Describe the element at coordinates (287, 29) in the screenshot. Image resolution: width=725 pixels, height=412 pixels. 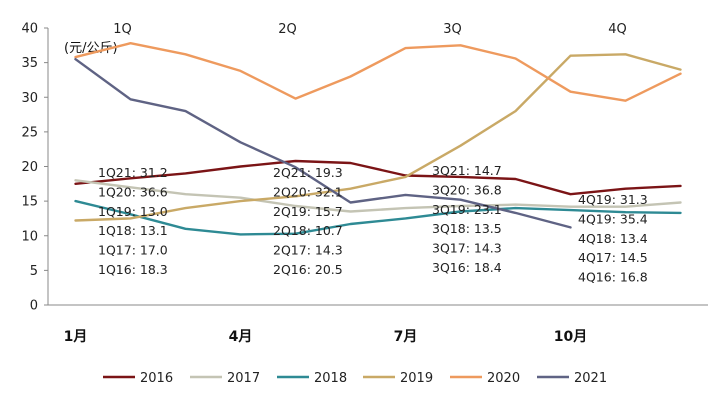
I see `quarter-label: 2Q` at that location.